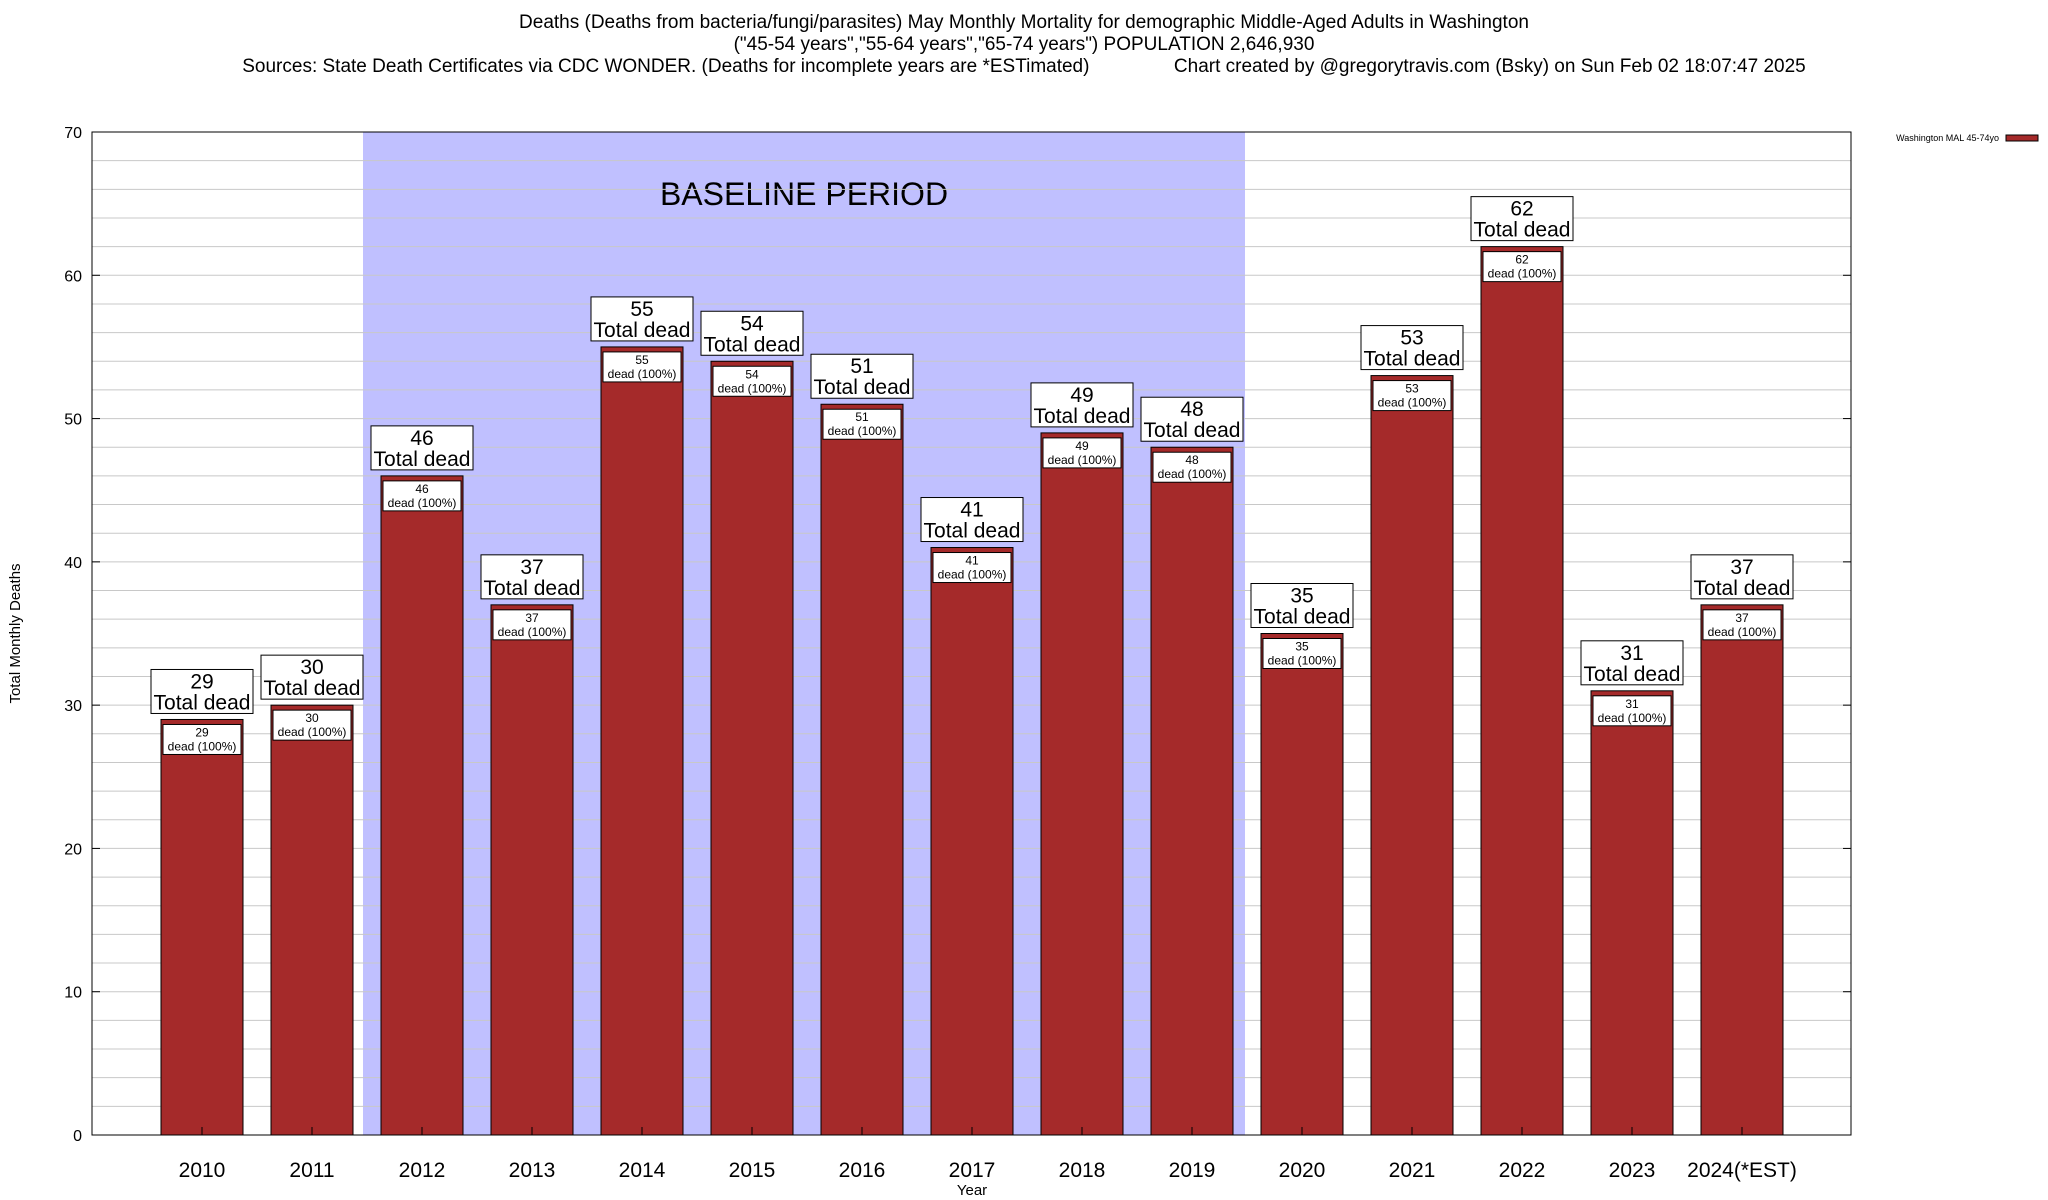 Image resolution: width=2048 pixels, height=1200 pixels. What do you see at coordinates (312, 718) in the screenshot?
I see `bar-inner-value-label: 30` at bounding box center [312, 718].